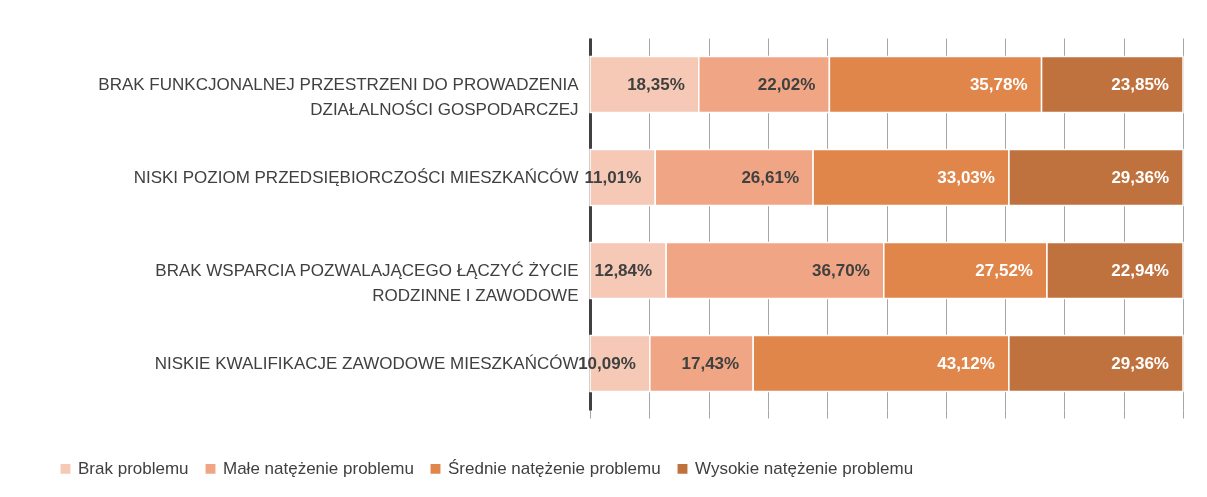 The image size is (1207, 497). Describe the element at coordinates (366, 363) in the screenshot. I see `y-tick-label: NISKIE KWALIFIKACJE ZAWODOWE MIESZKAŃCÓW` at that location.